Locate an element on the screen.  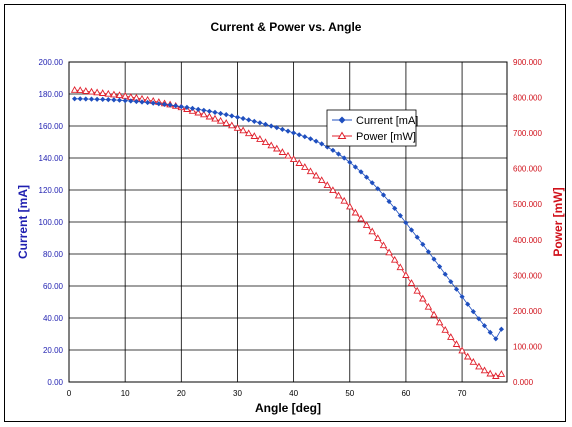
x-tick-label: 60 is located at coordinates (405, 393).